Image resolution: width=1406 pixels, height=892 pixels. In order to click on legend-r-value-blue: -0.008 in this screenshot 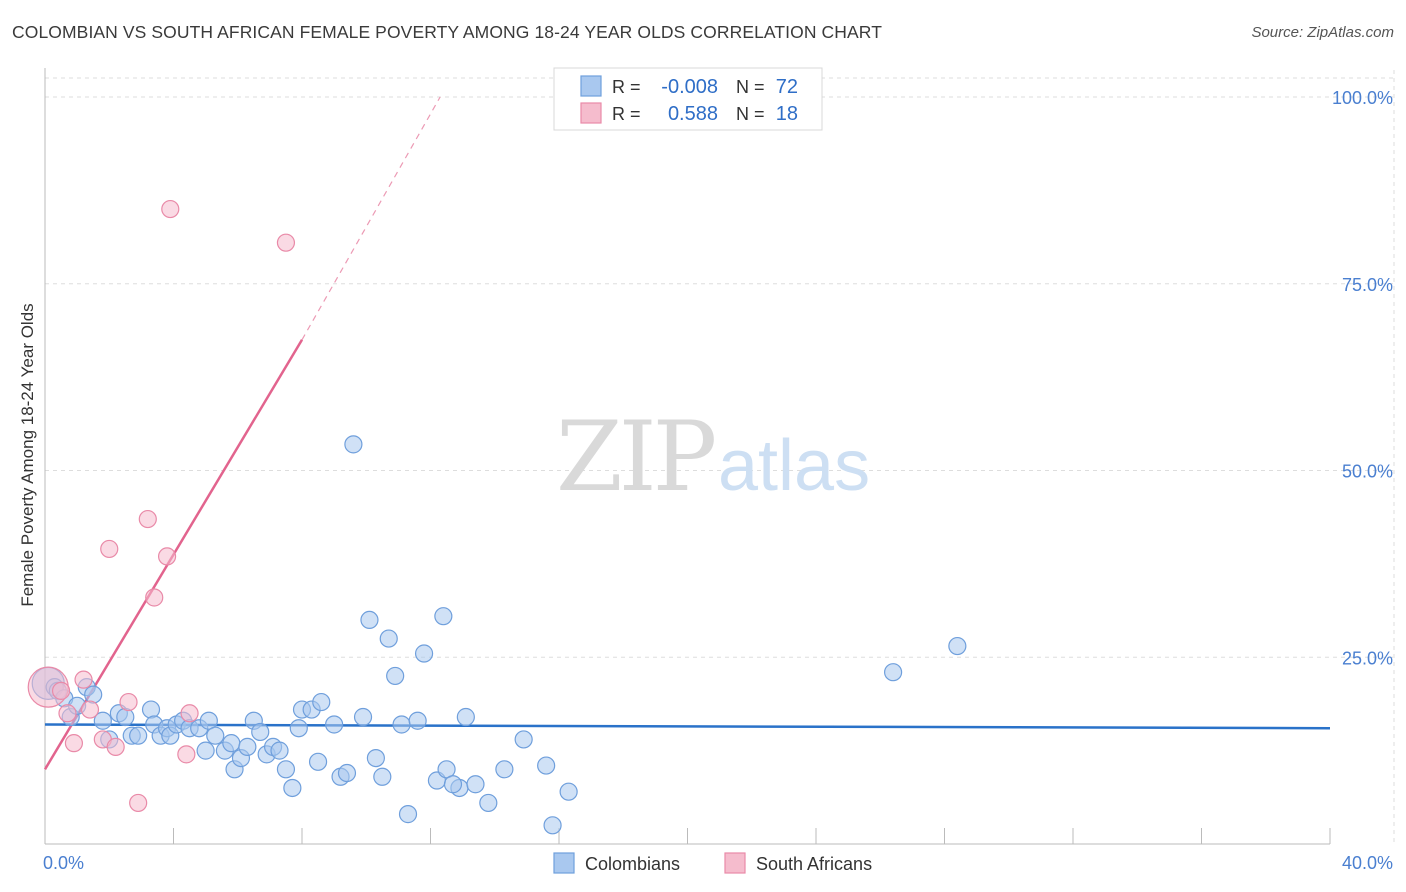, I will do `click(689, 87)`.